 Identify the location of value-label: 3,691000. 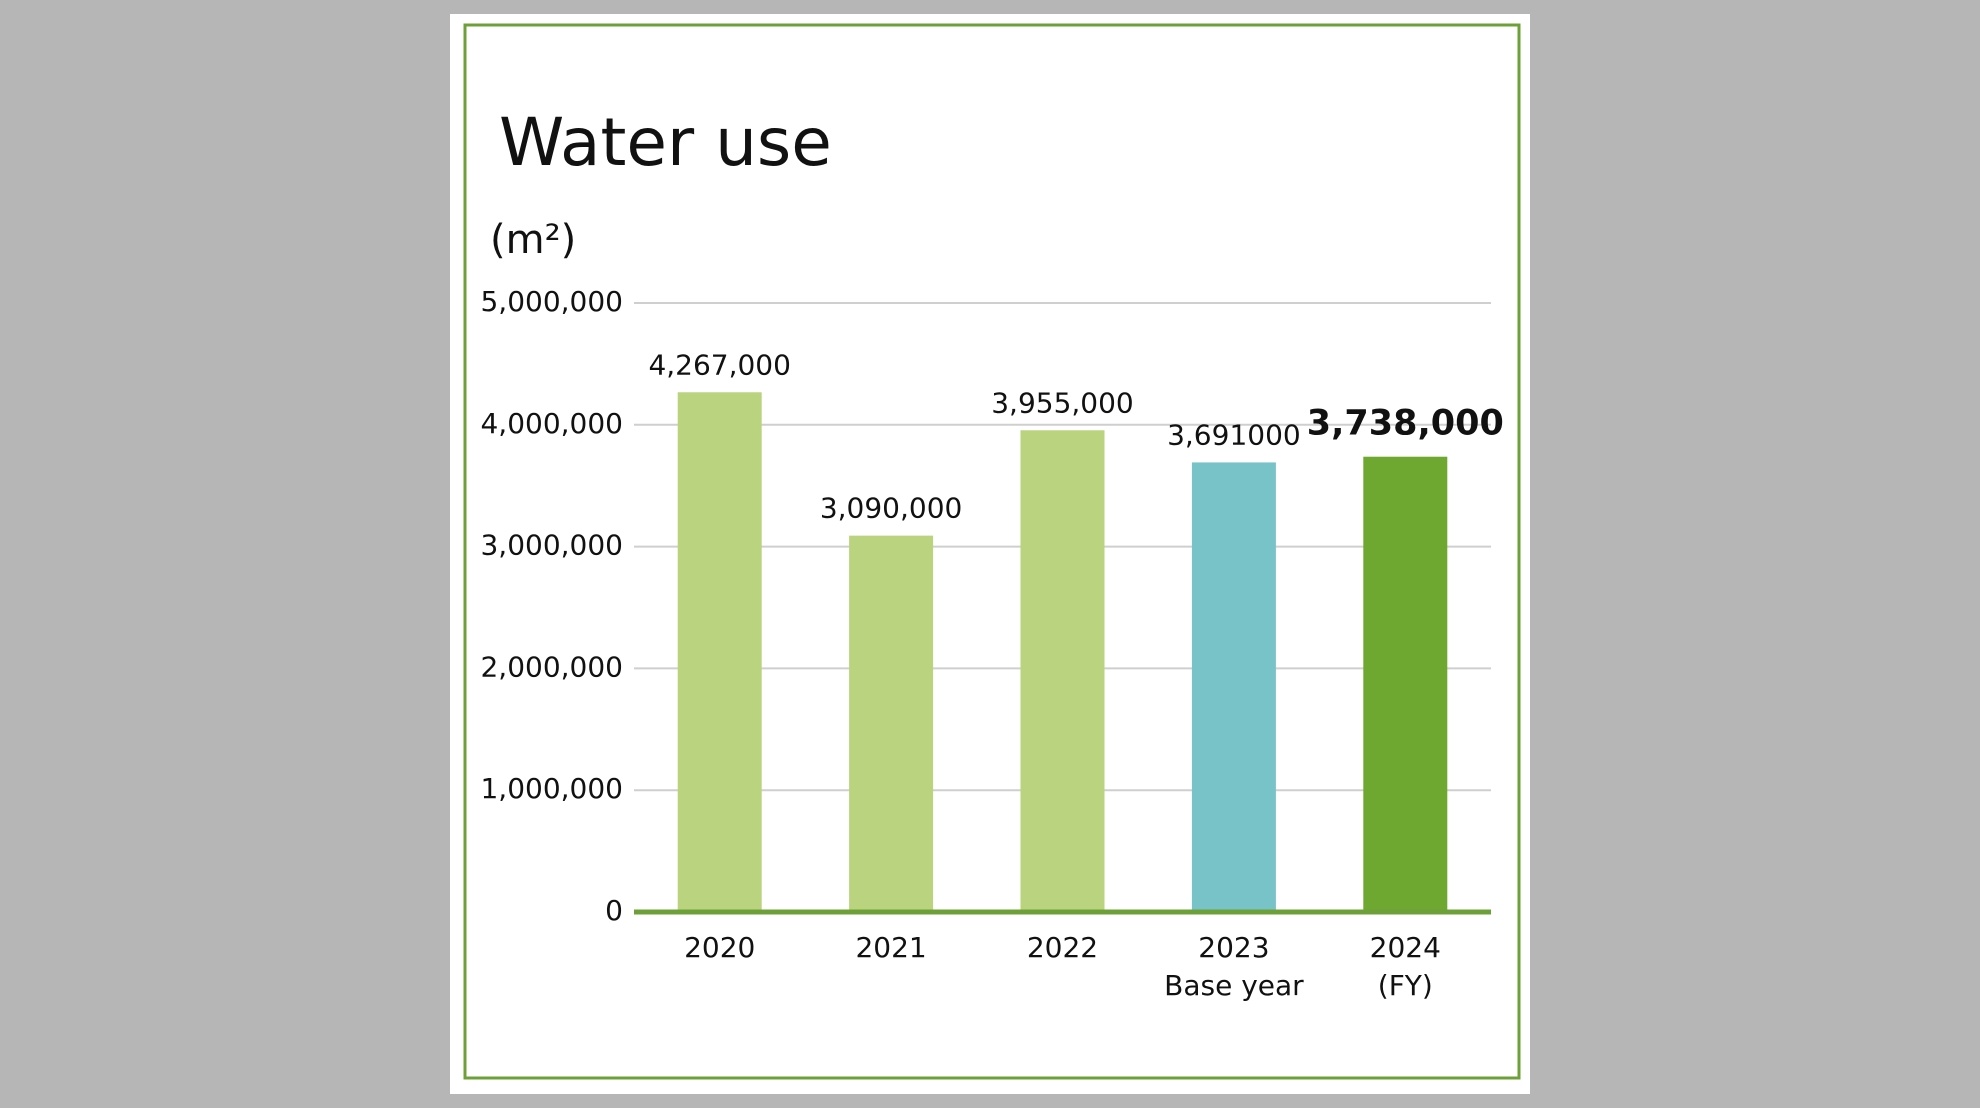
(1234, 434).